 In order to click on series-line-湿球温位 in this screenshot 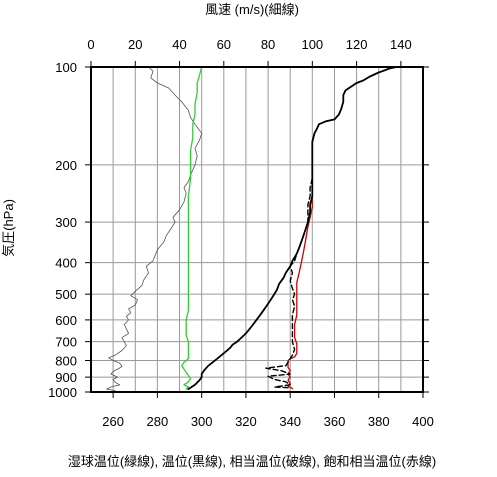, I will do `click(192, 228)`.